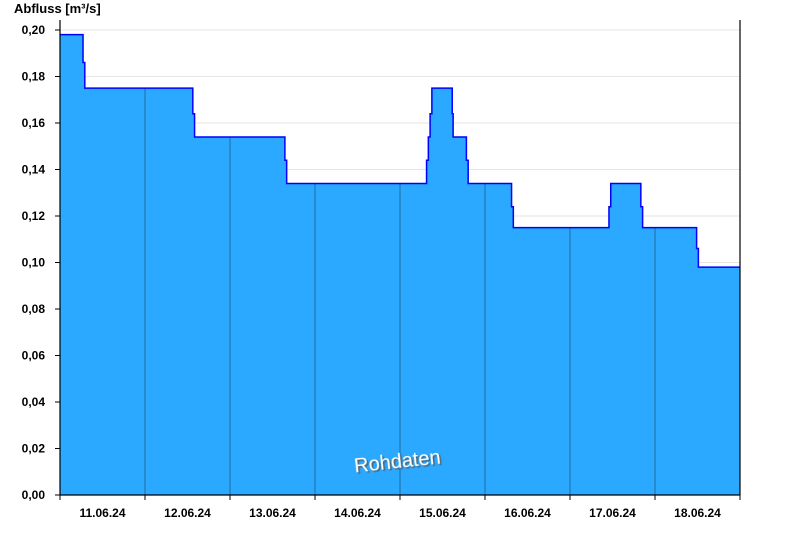 Image resolution: width=800 pixels, height=550 pixels. What do you see at coordinates (57, 8) in the screenshot?
I see `y-axis-label: Abfluss [m³/s]` at bounding box center [57, 8].